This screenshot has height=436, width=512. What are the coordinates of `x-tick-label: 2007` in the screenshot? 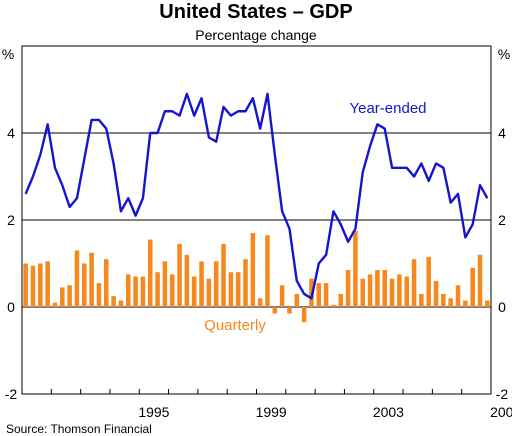 It's located at (501, 412).